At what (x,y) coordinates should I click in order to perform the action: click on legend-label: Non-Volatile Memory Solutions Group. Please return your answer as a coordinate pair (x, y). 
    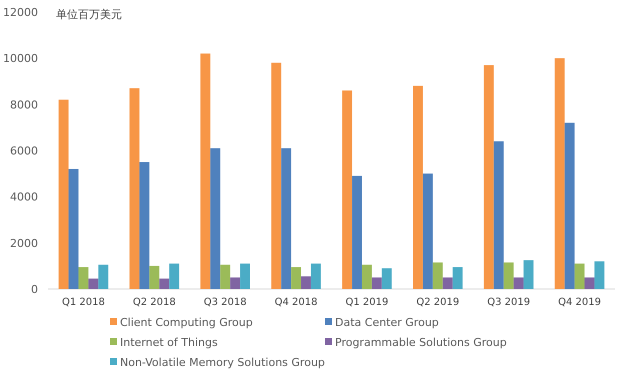
    Looking at the image, I should click on (222, 362).